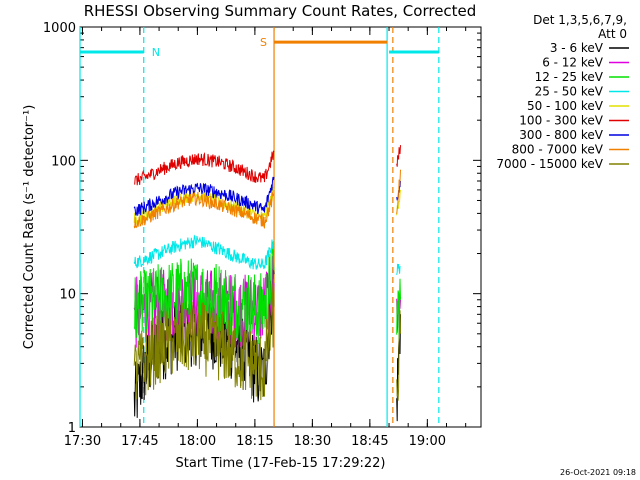 The image size is (640, 480). What do you see at coordinates (312, 441) in the screenshot?
I see `x-tick-label: 18:30` at bounding box center [312, 441].